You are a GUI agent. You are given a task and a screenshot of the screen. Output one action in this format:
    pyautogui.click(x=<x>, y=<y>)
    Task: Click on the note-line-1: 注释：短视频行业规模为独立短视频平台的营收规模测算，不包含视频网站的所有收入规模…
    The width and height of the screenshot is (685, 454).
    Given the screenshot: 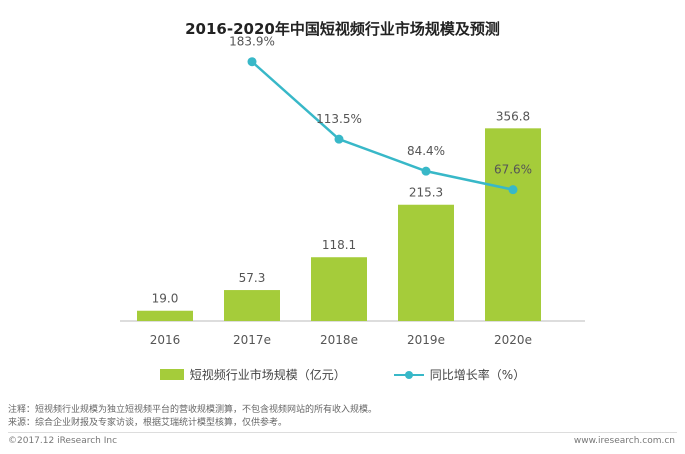 What is the action you would take?
    pyautogui.click(x=193, y=410)
    